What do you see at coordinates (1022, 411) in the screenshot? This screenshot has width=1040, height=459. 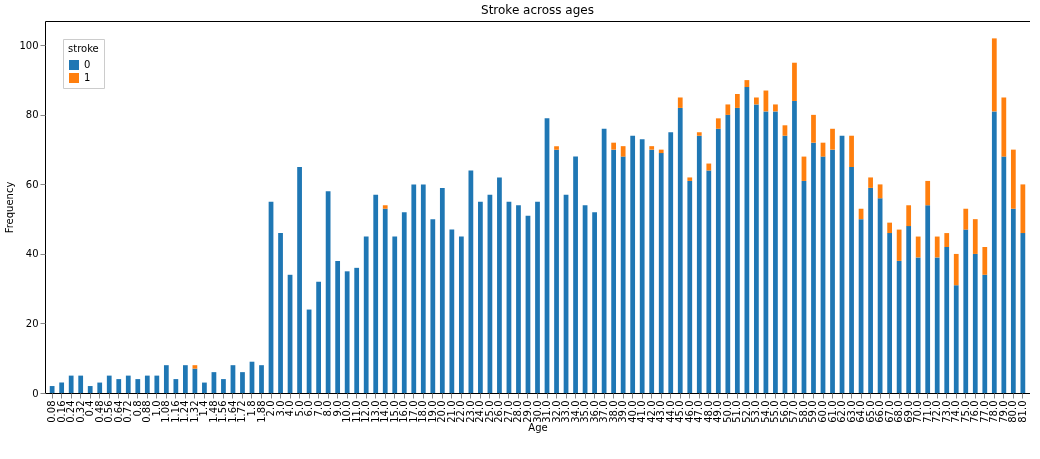 I see `x-tick-label: 81.0` at bounding box center [1022, 411].